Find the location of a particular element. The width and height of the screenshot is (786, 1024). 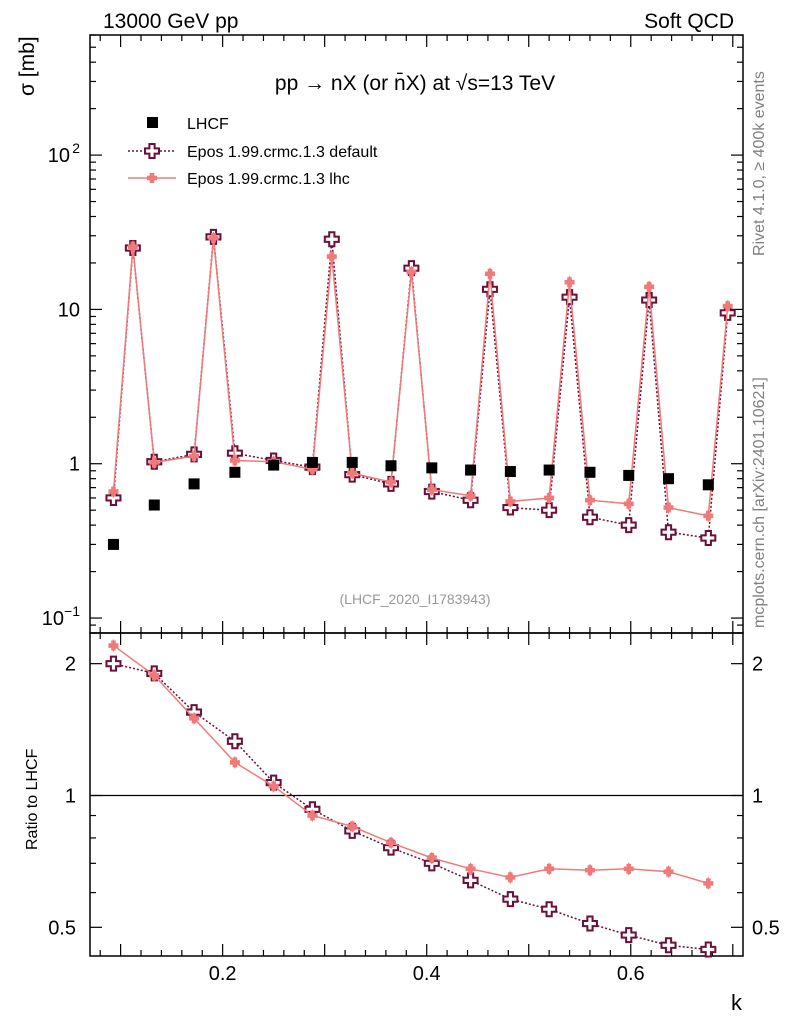

ratio-axis-title: Ratio to LHCF is located at coordinates (32, 799).